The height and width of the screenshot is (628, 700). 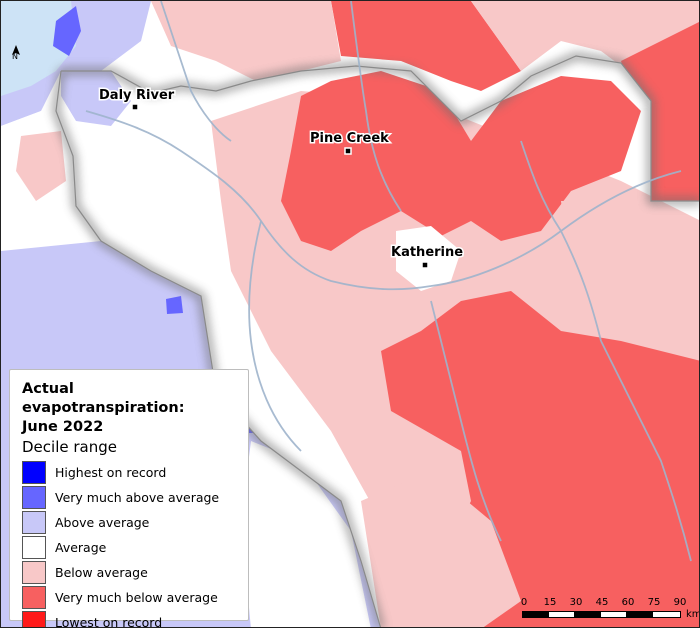 I want to click on north-arrow-icon: N, so click(x=16, y=57).